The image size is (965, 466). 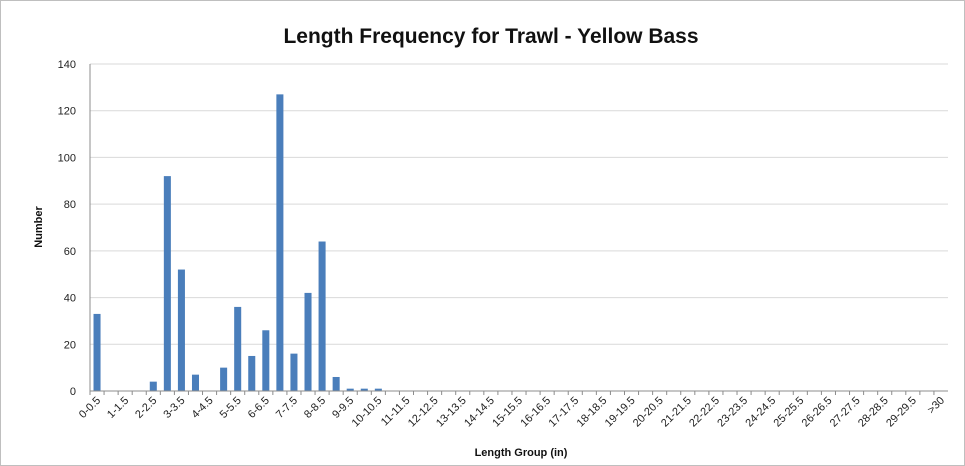 I want to click on bar-5-5.5, so click(x=238, y=348).